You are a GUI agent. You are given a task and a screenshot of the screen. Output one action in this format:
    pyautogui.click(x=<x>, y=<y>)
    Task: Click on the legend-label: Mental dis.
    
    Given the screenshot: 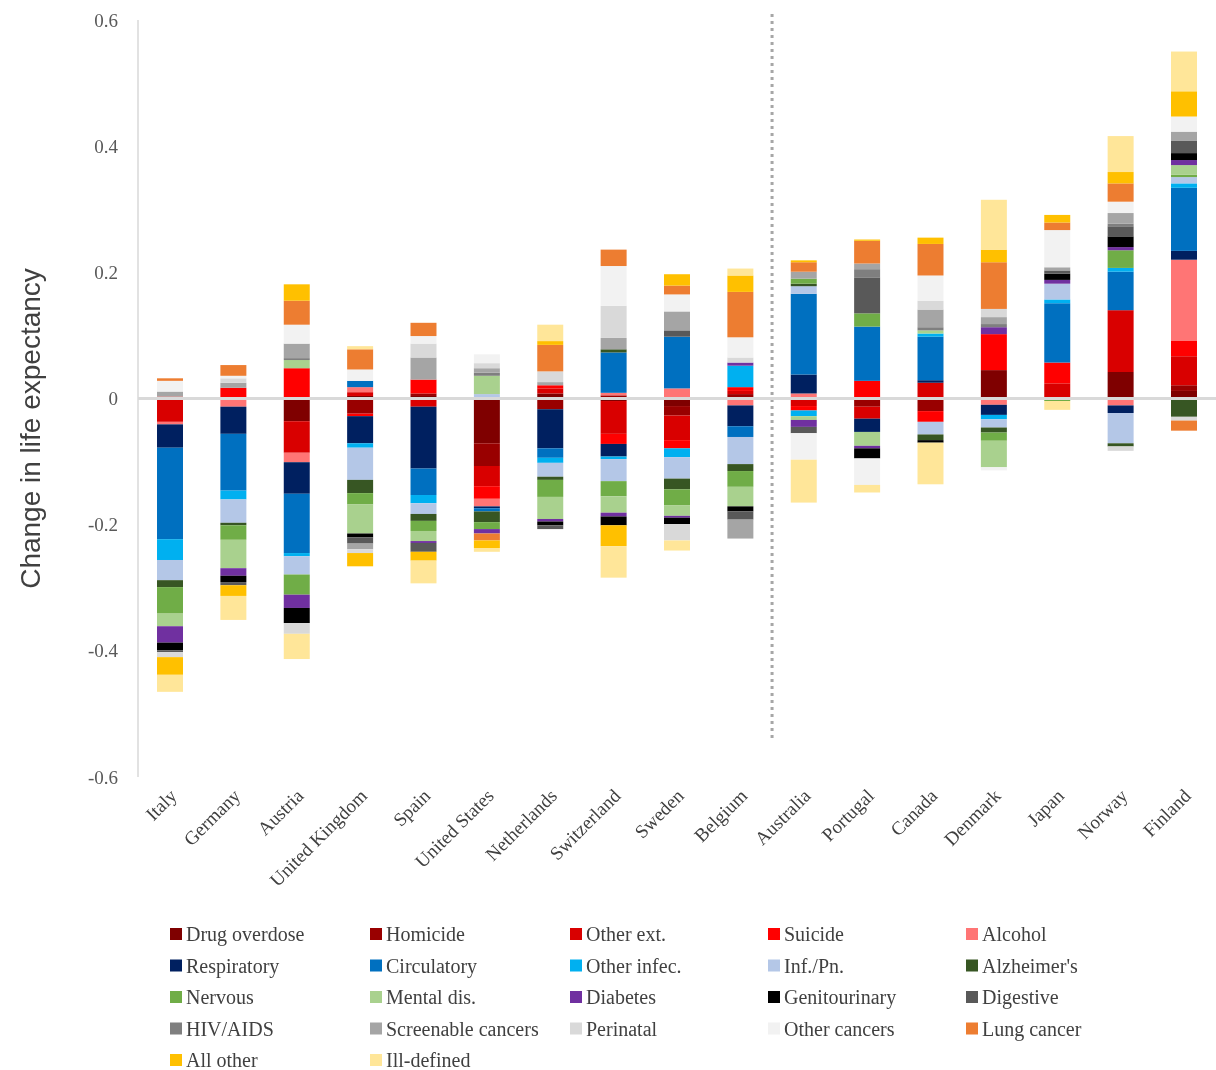 What is the action you would take?
    pyautogui.click(x=431, y=997)
    